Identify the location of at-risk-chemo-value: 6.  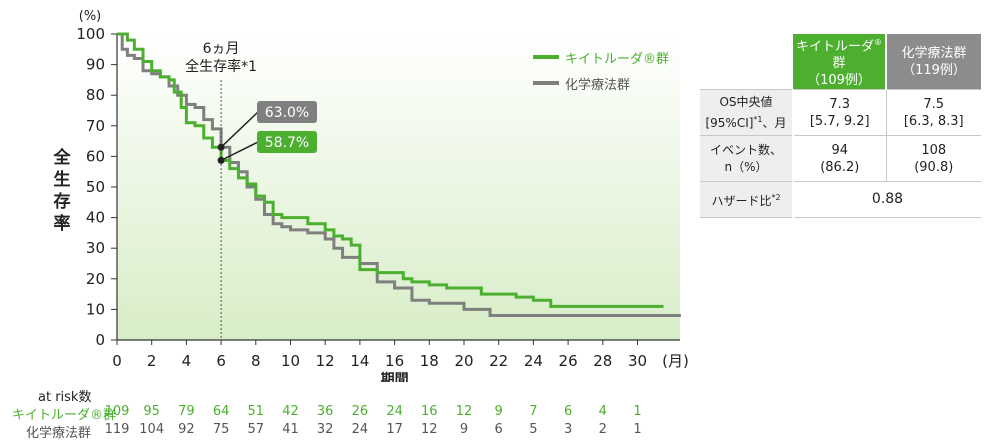
(498, 429).